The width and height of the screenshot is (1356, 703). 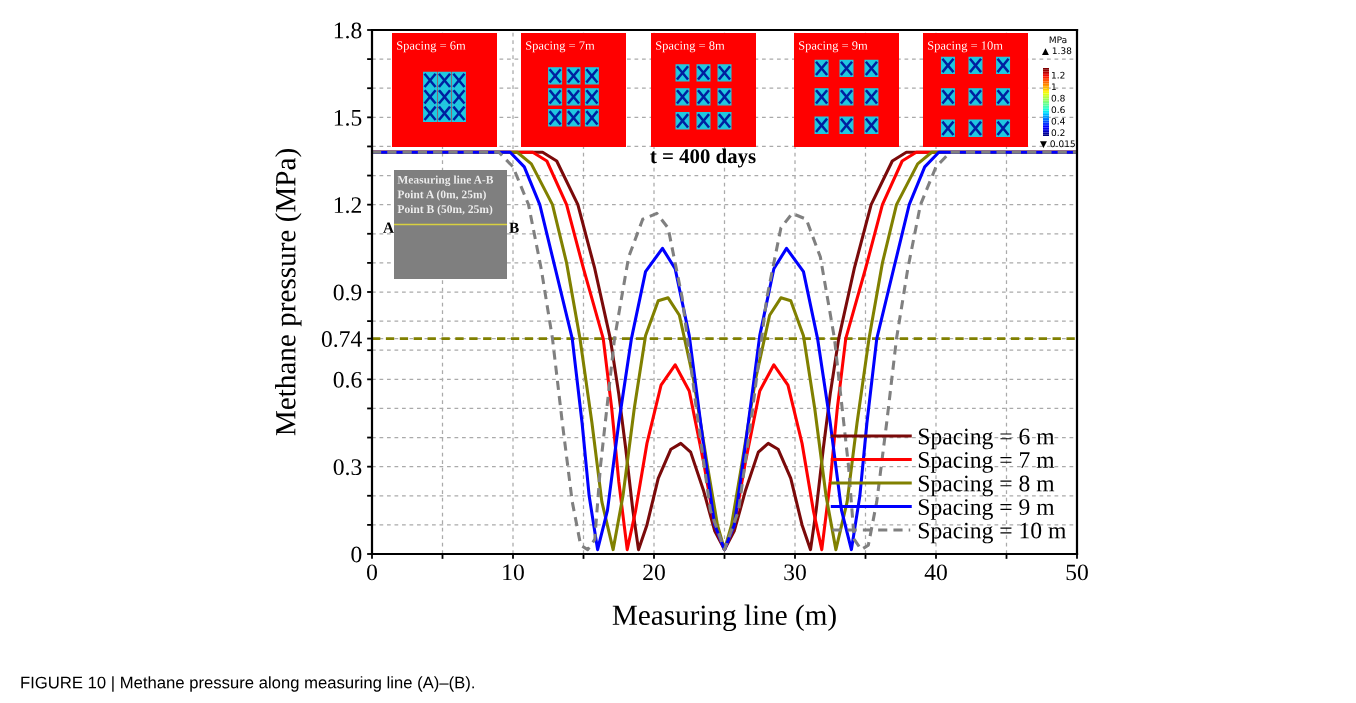 What do you see at coordinates (724, 618) in the screenshot?
I see `x-axis-title: Measuring line (m)` at bounding box center [724, 618].